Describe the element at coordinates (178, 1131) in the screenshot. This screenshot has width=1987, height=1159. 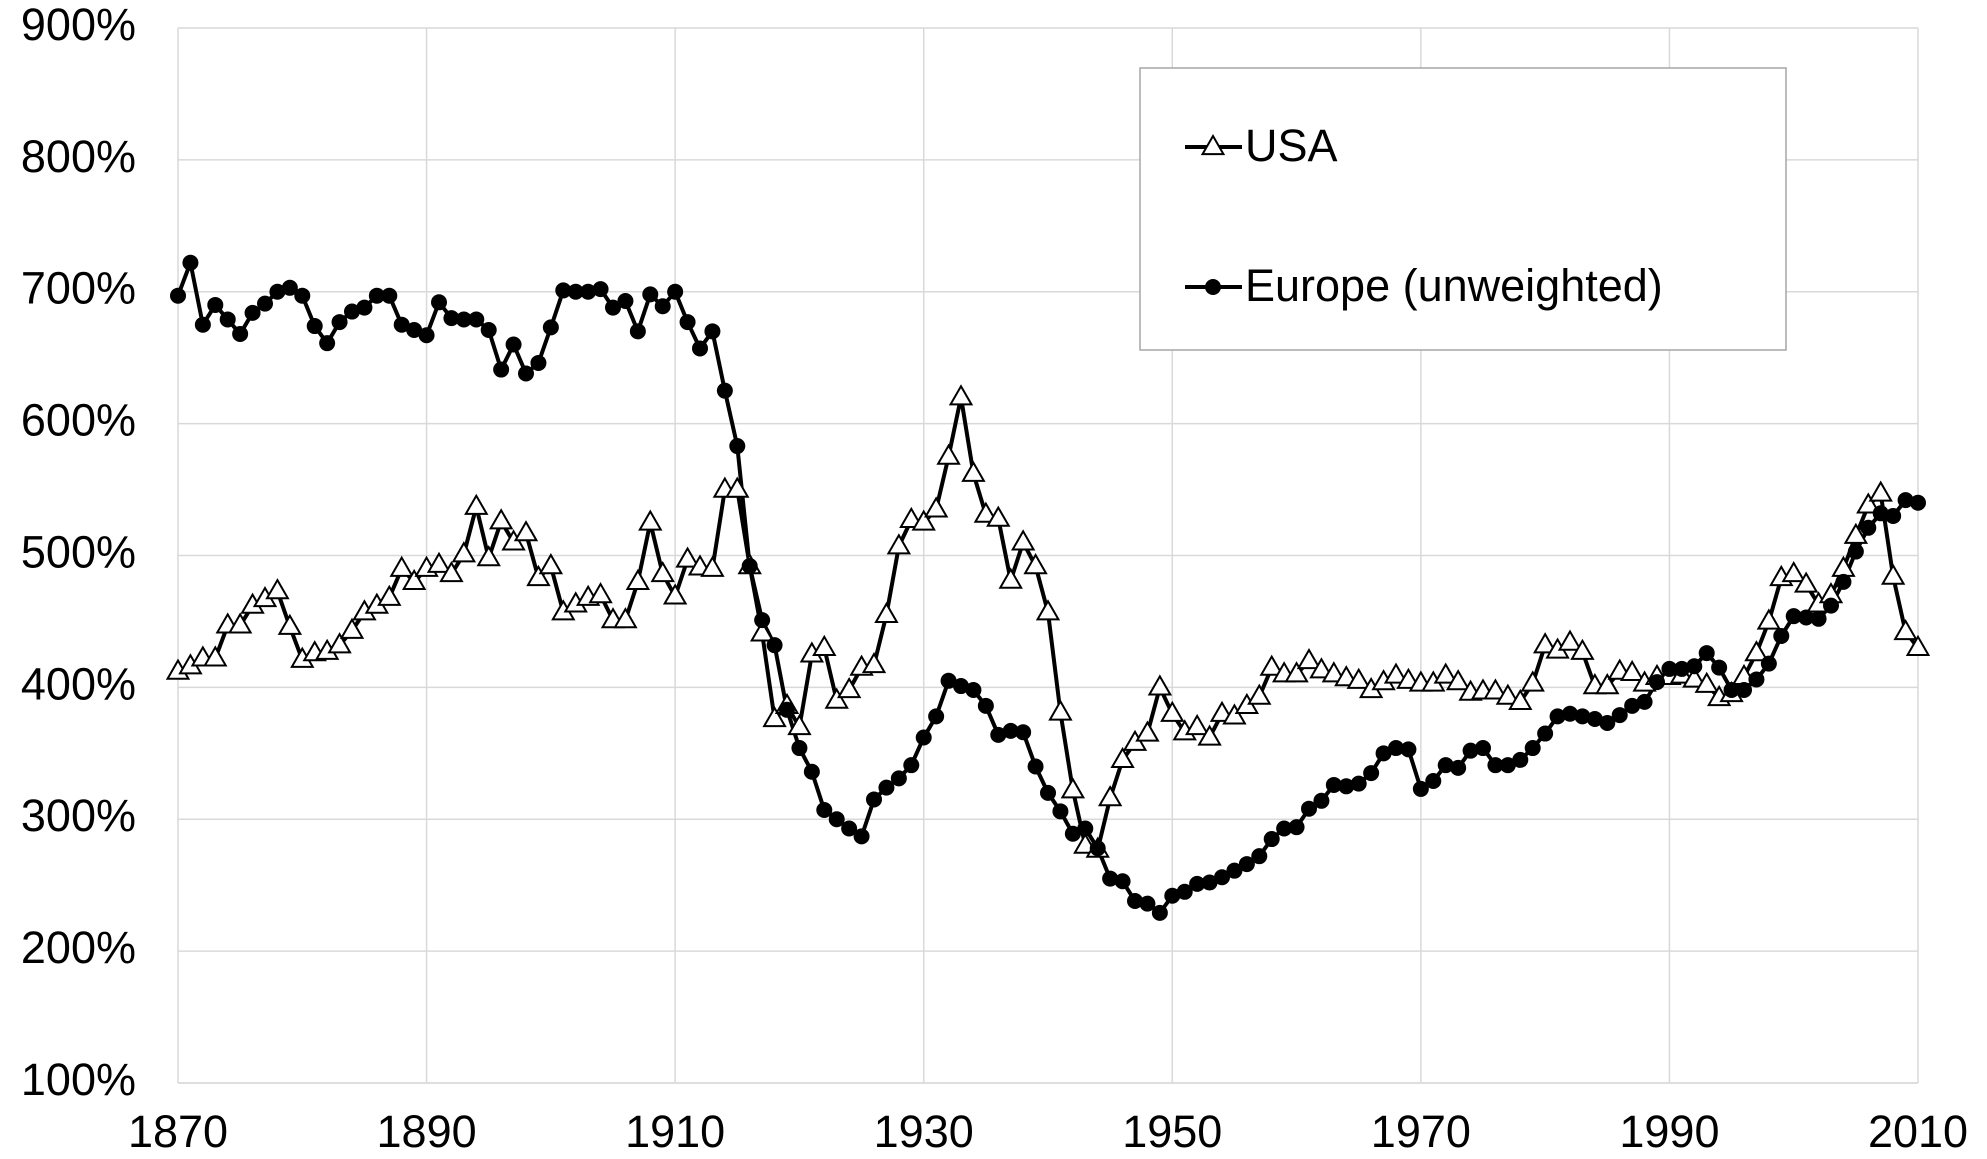
I see `x-tick-label: 1870` at that location.